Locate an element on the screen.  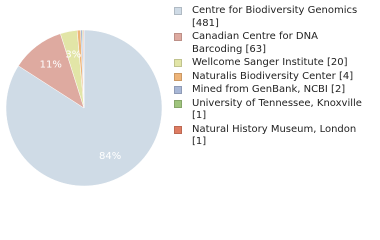
legend-label: Centre for Biodiversity Genomics [481] is located at coordinates (275, 17).